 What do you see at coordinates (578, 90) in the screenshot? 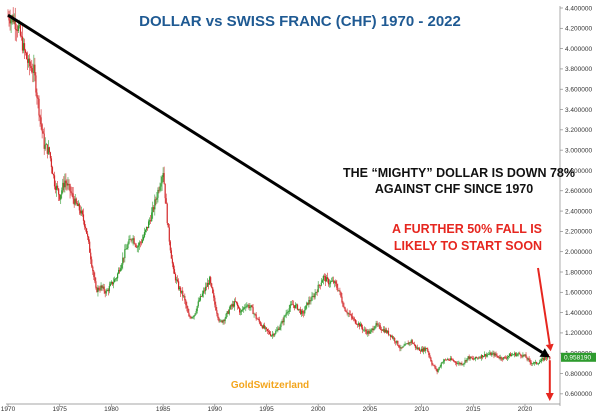
I see `y-tick-label: 3.600000` at bounding box center [578, 90].